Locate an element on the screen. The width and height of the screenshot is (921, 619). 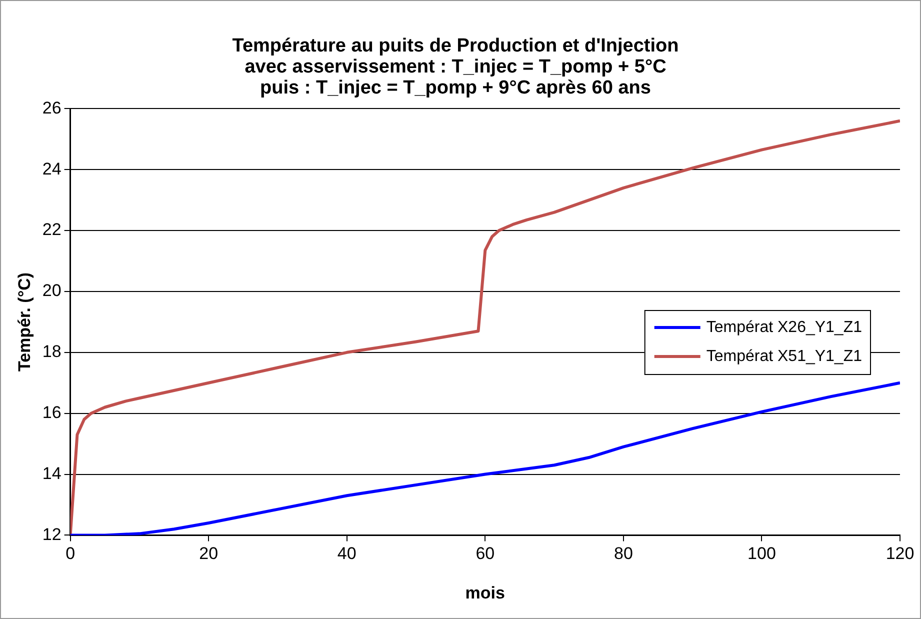
y-tick-label: 20 is located at coordinates (52, 290).